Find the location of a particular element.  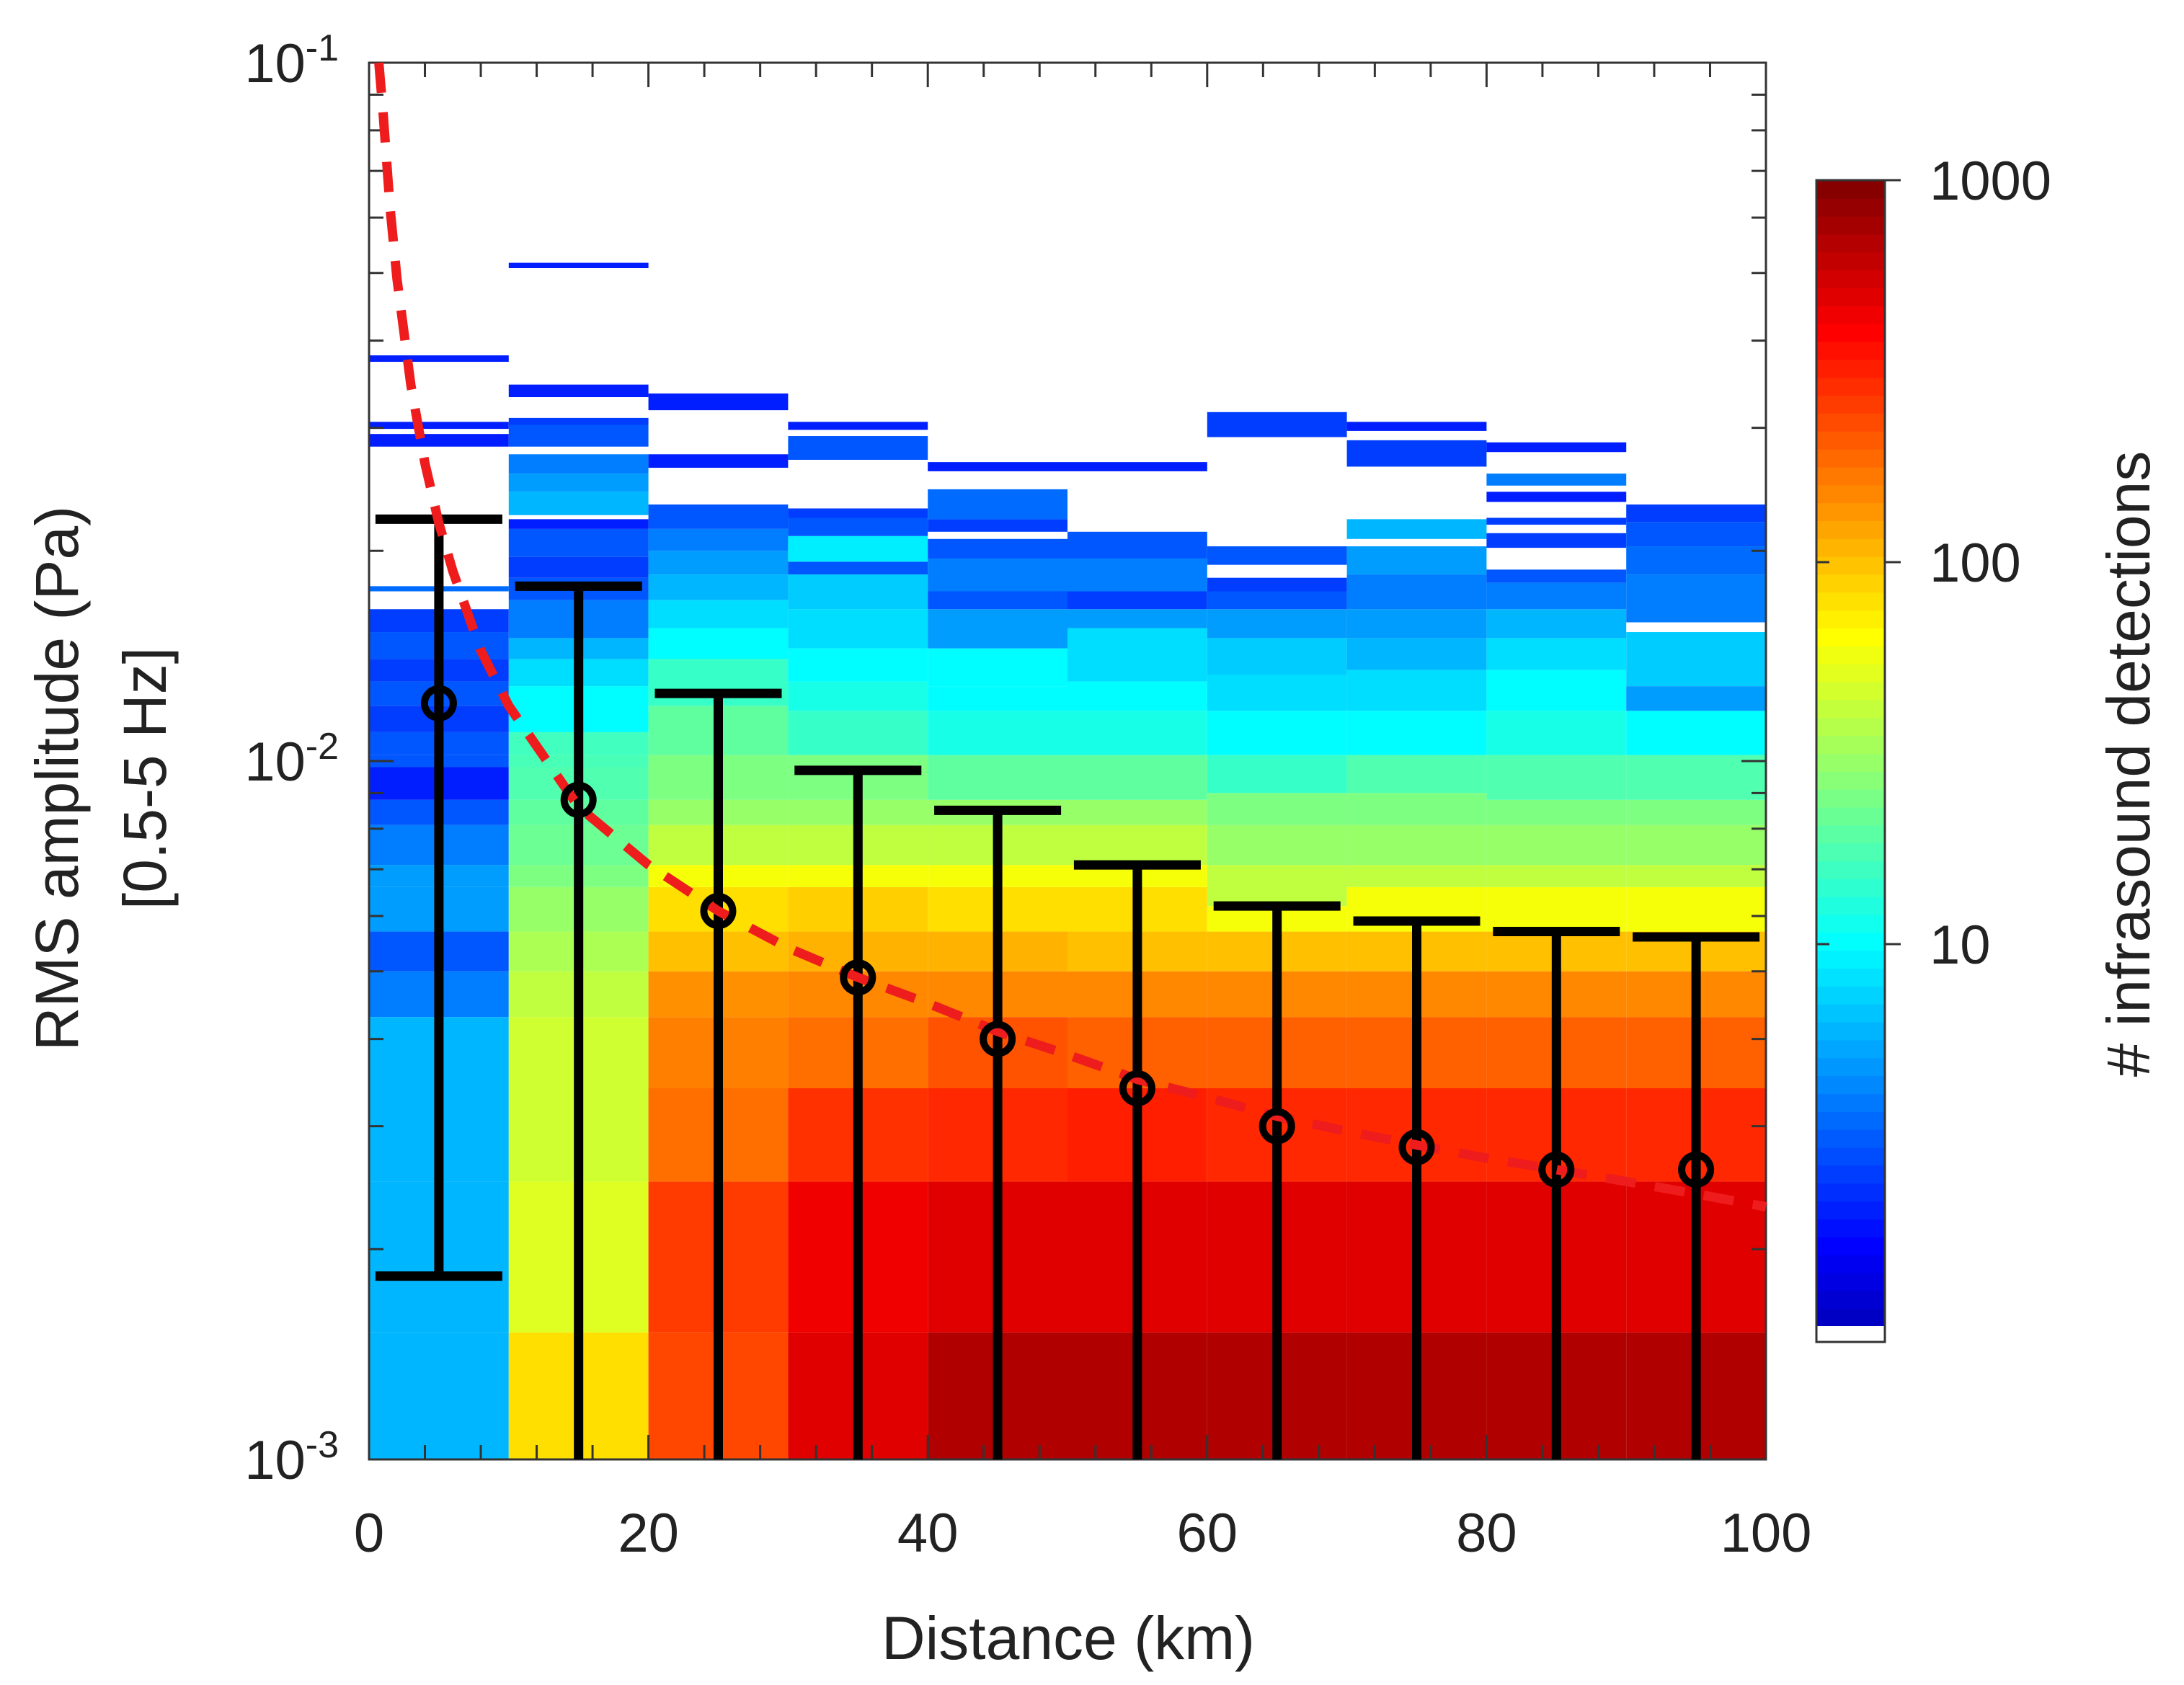

colorbar-tick-label: 10 is located at coordinates (1960, 945).